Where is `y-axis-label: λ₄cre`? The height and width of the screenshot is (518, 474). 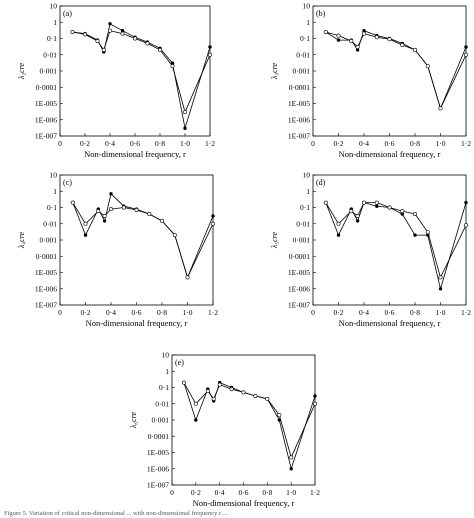 y-axis-label: λ₄cre is located at coordinates (21, 240).